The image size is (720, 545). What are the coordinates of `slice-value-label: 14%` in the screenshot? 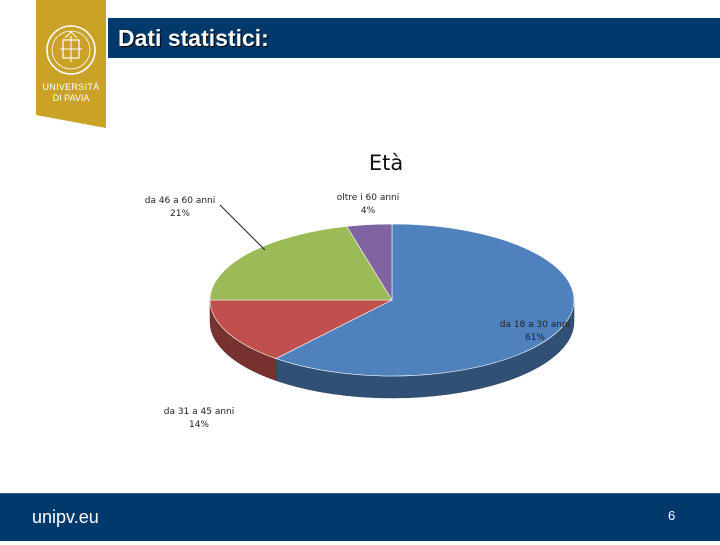 It's located at (199, 425).